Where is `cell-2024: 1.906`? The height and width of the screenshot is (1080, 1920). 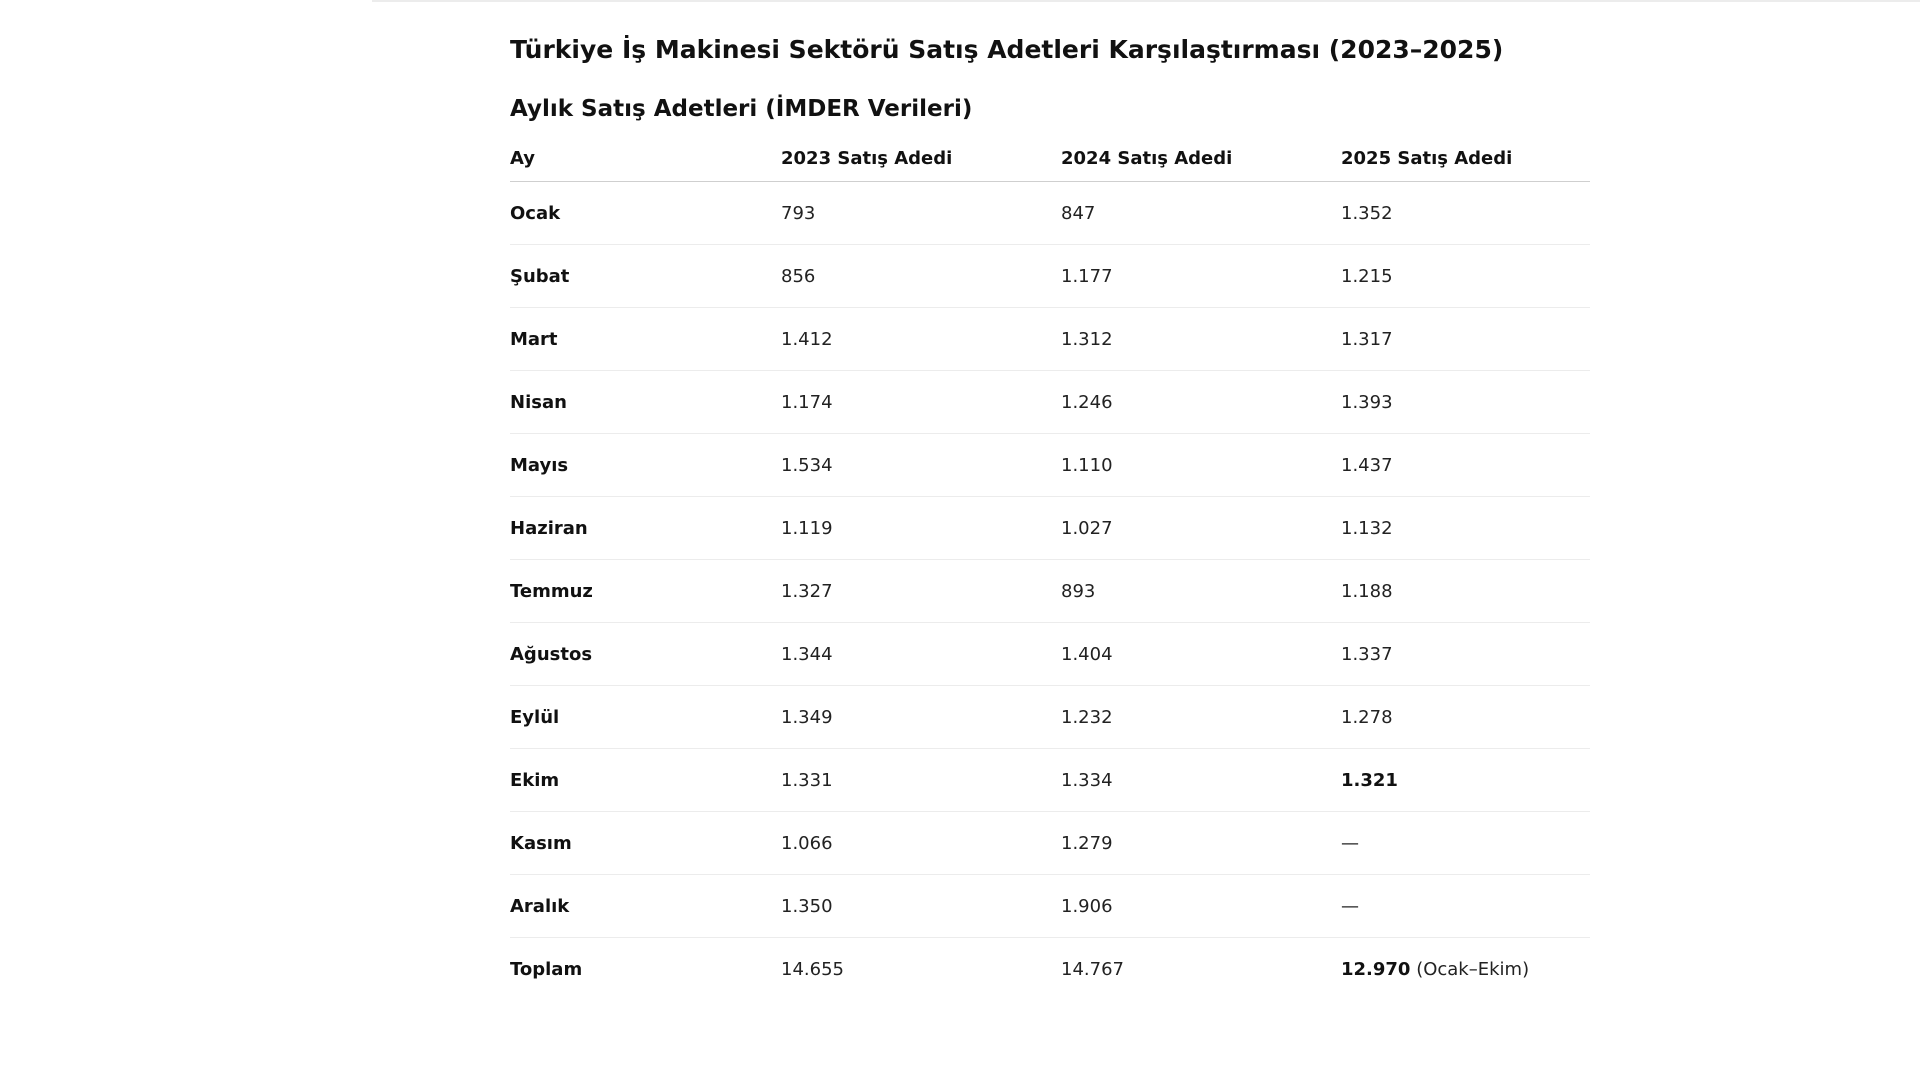 cell-2024: 1.906 is located at coordinates (1201, 906).